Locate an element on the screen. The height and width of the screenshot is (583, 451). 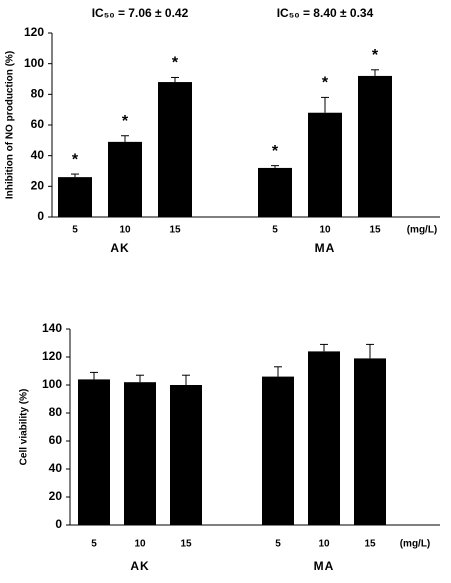
y-axis-label: Cell viability (%) is located at coordinates (24, 427).